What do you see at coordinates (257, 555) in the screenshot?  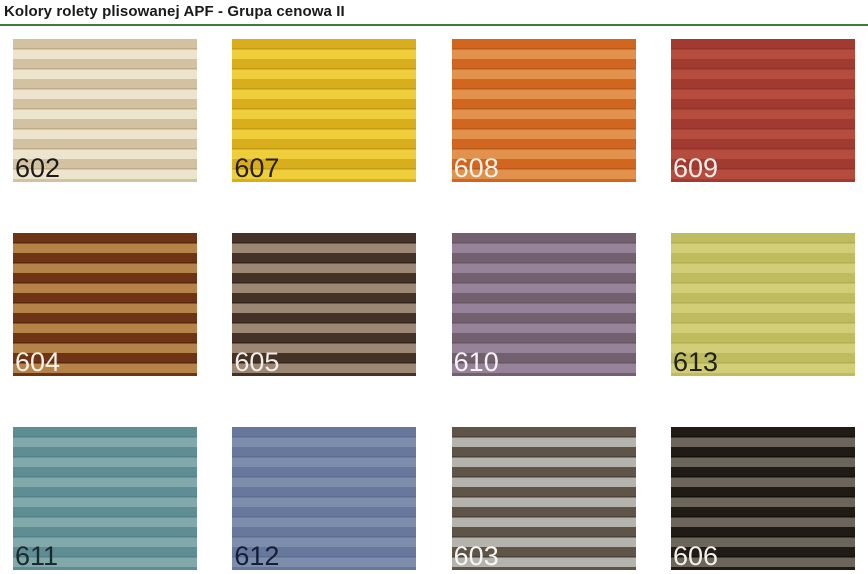 I see `swatch-code-label: 612` at bounding box center [257, 555].